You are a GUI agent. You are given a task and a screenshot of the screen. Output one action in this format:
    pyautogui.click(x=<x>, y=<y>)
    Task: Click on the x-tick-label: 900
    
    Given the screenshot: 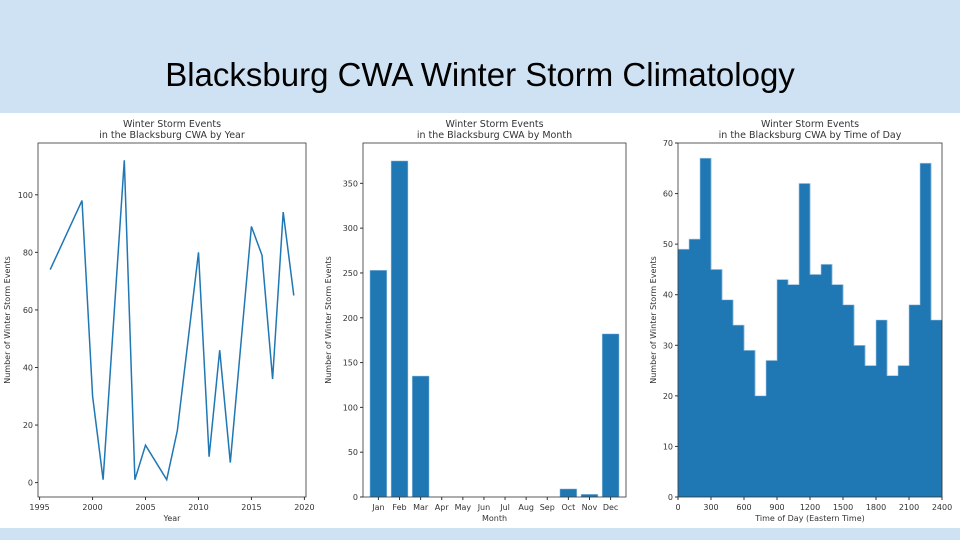 What is the action you would take?
    pyautogui.click(x=776, y=507)
    